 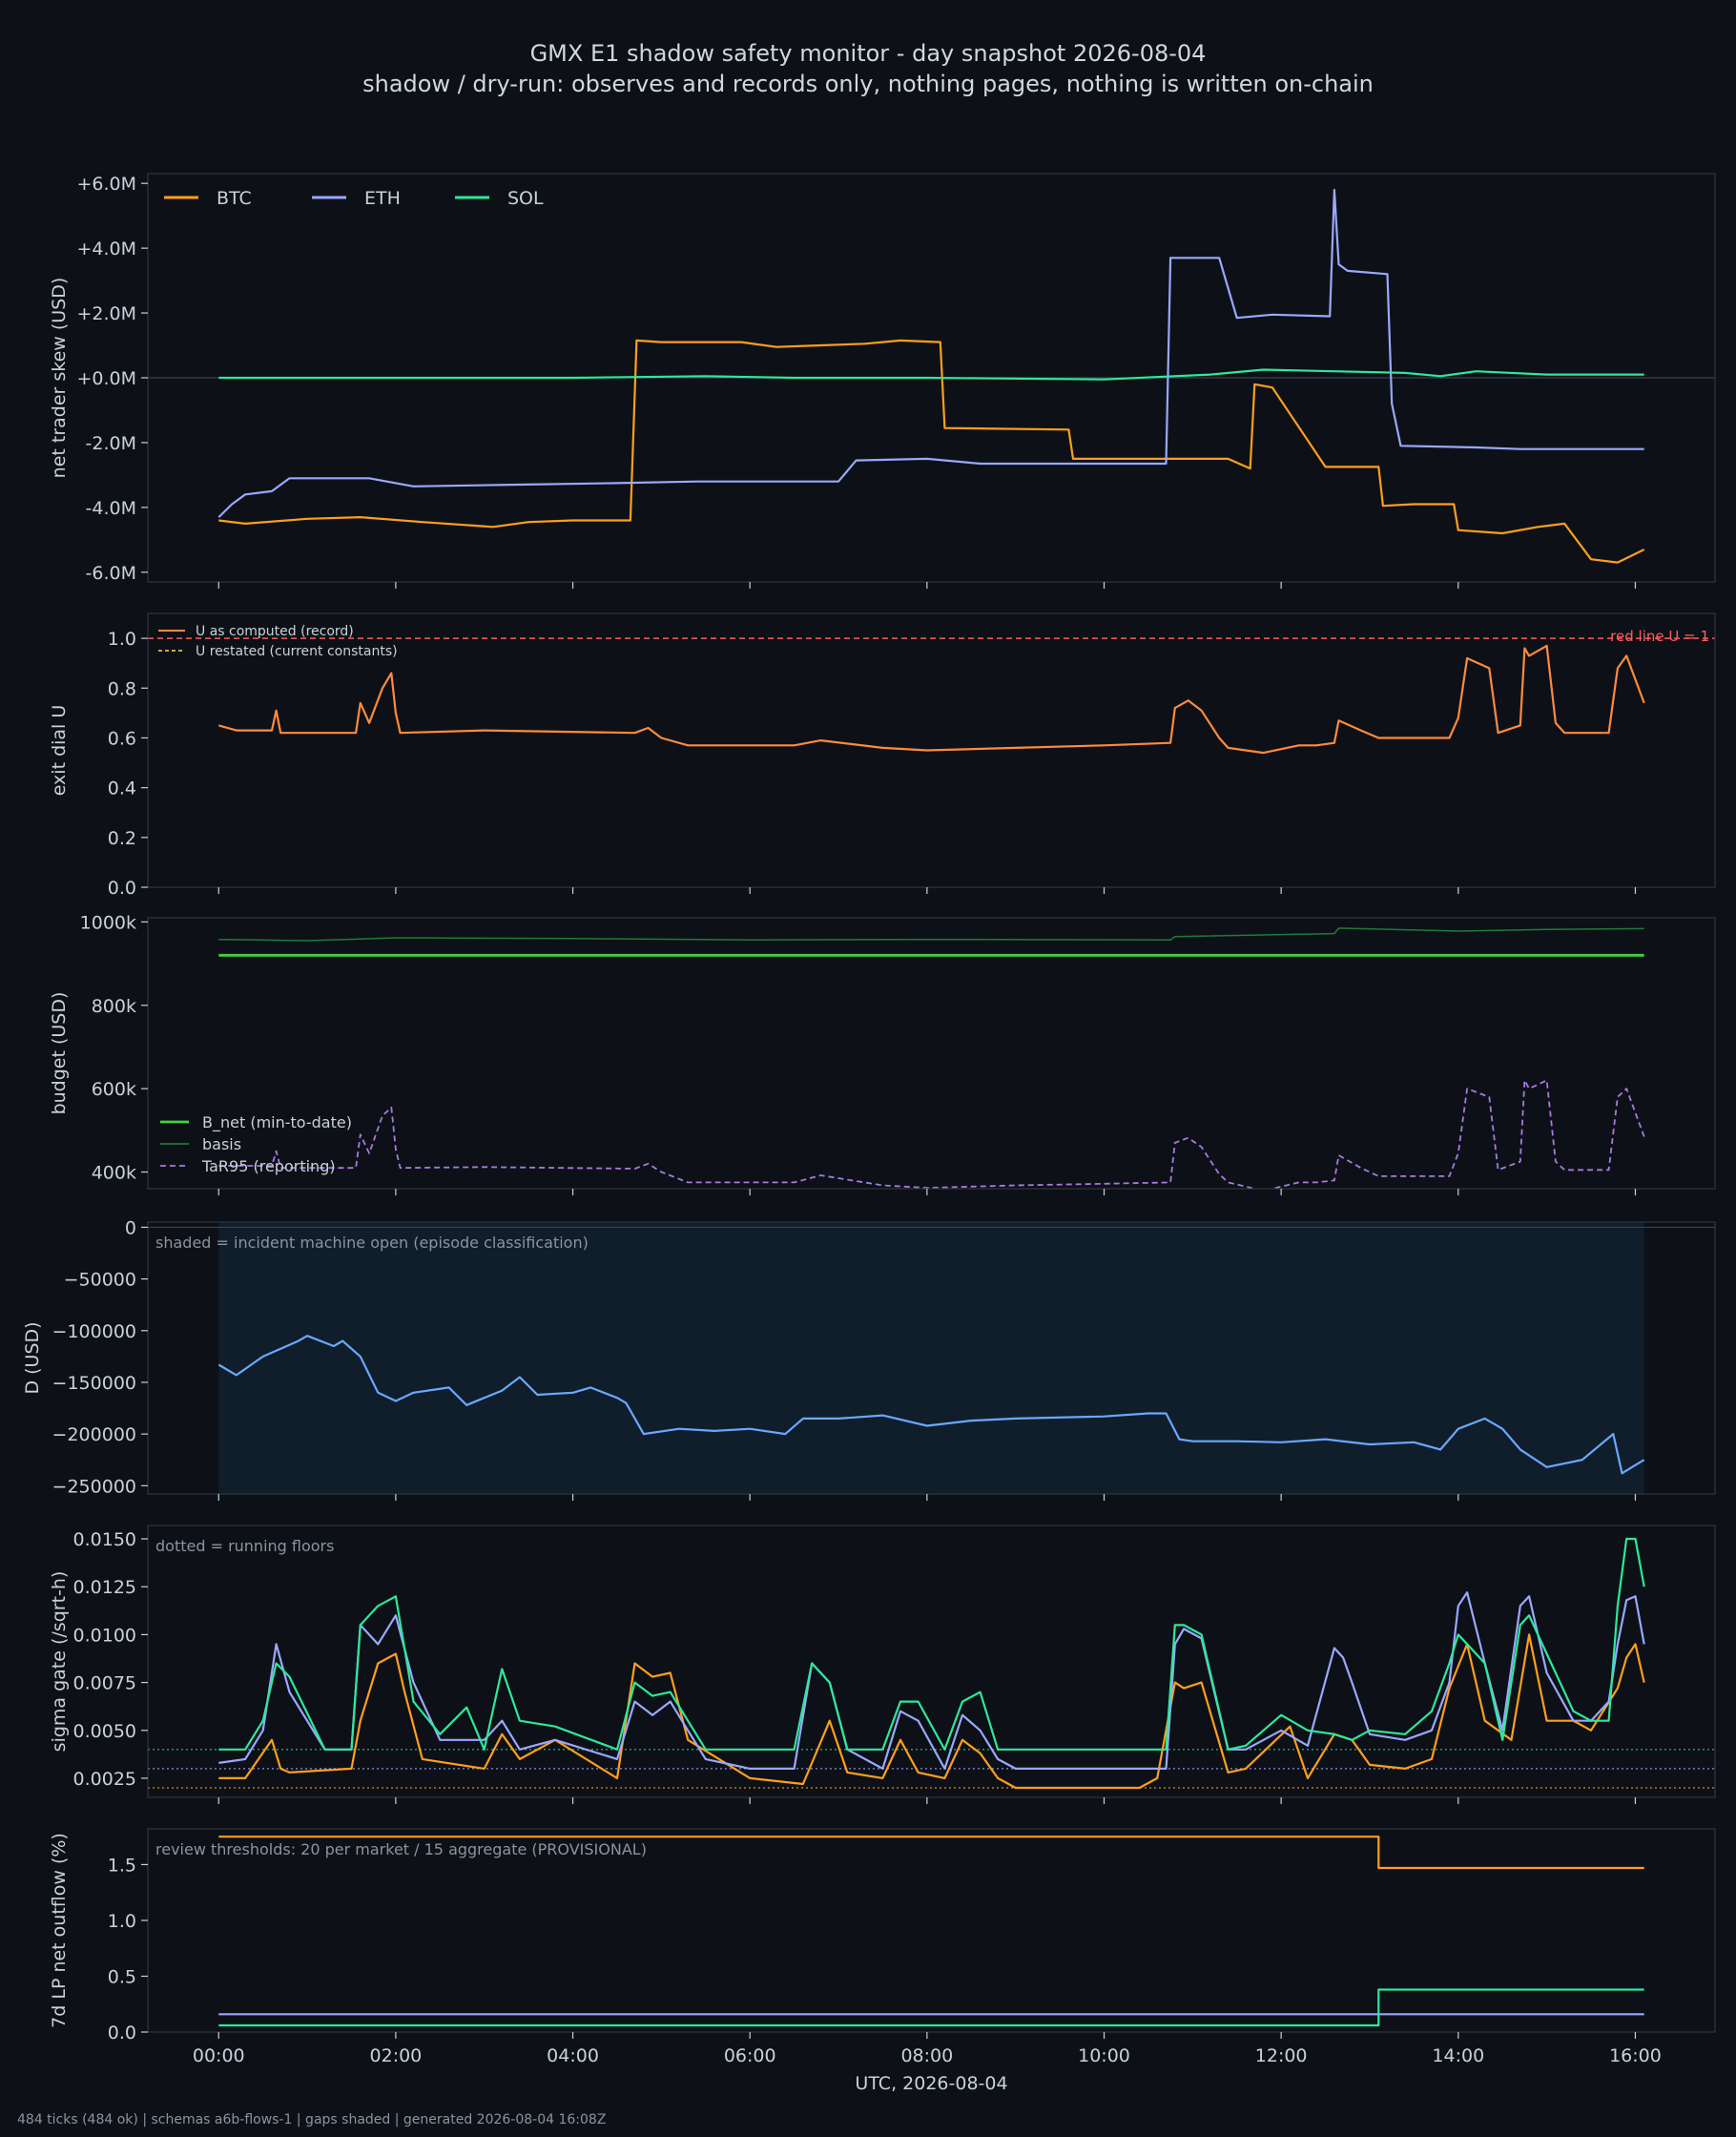 What do you see at coordinates (926, 2055) in the screenshot?
I see `x-tick-label: 08:00` at bounding box center [926, 2055].